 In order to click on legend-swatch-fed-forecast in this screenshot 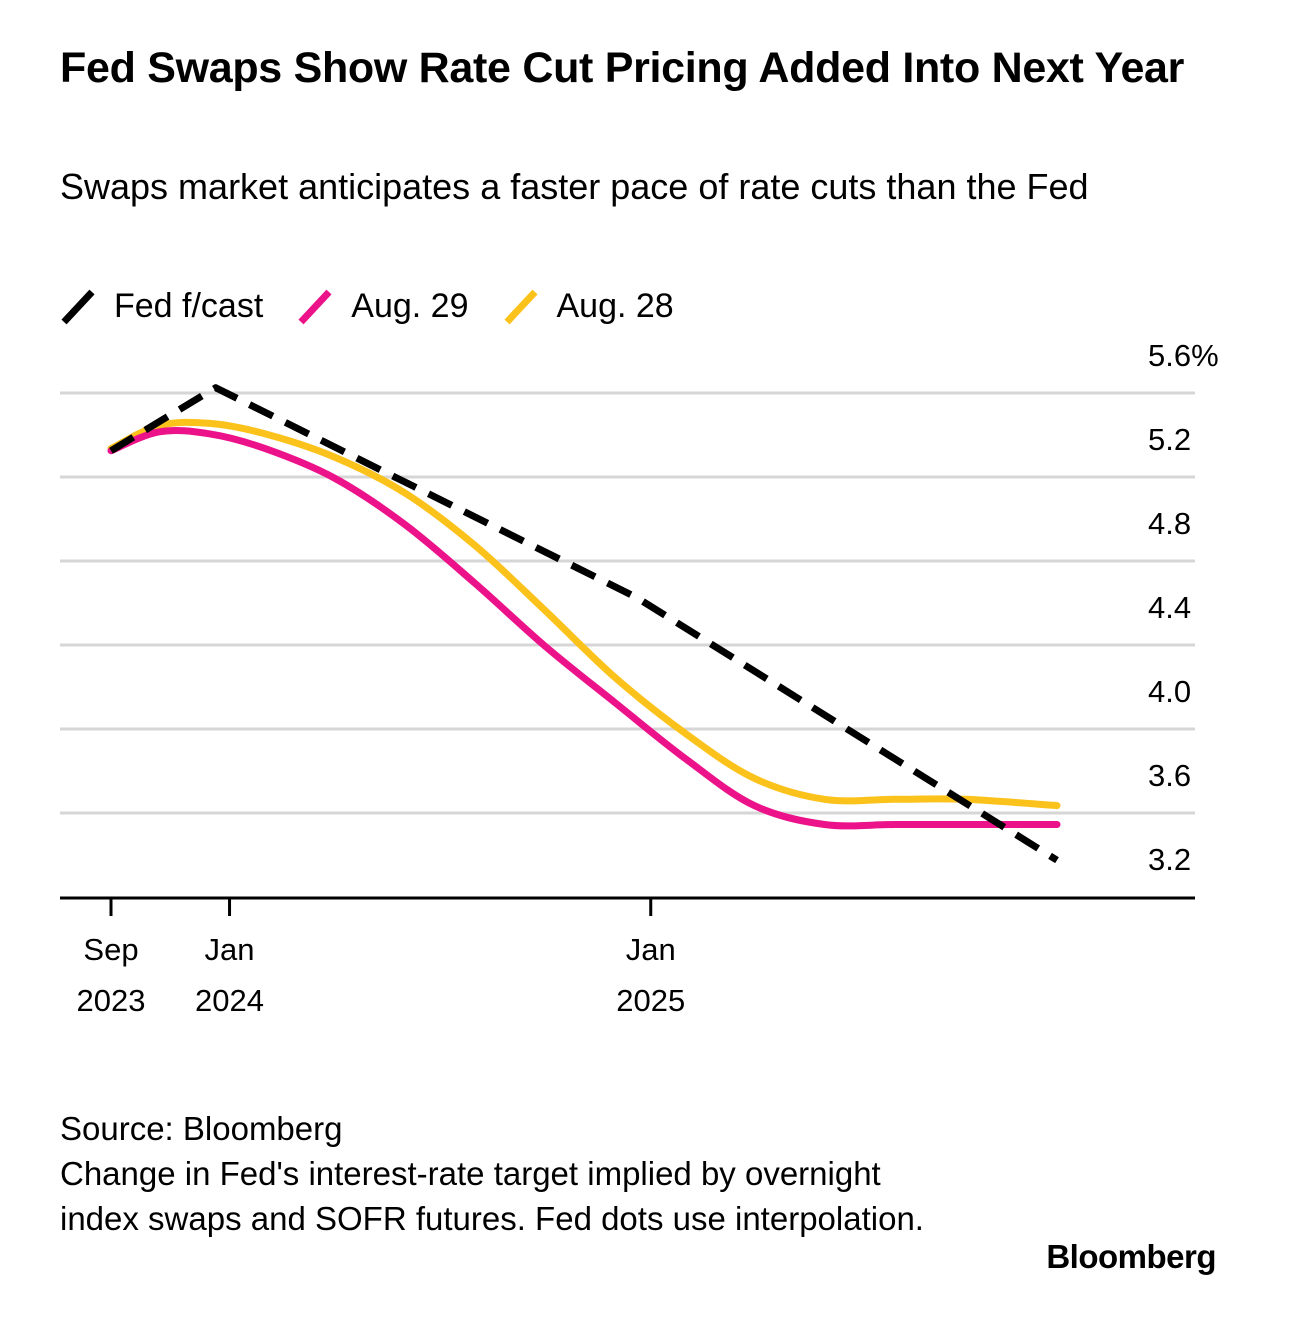, I will do `click(78, 306)`.